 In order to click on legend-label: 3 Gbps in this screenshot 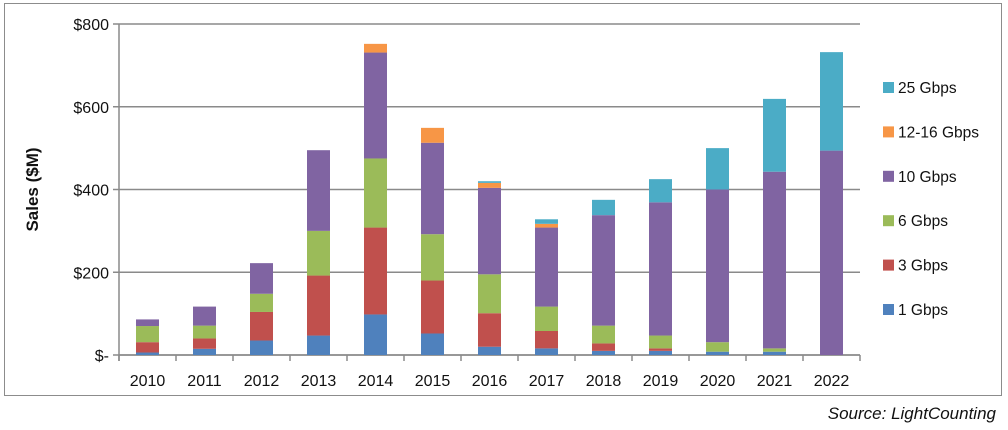, I will do `click(923, 266)`.